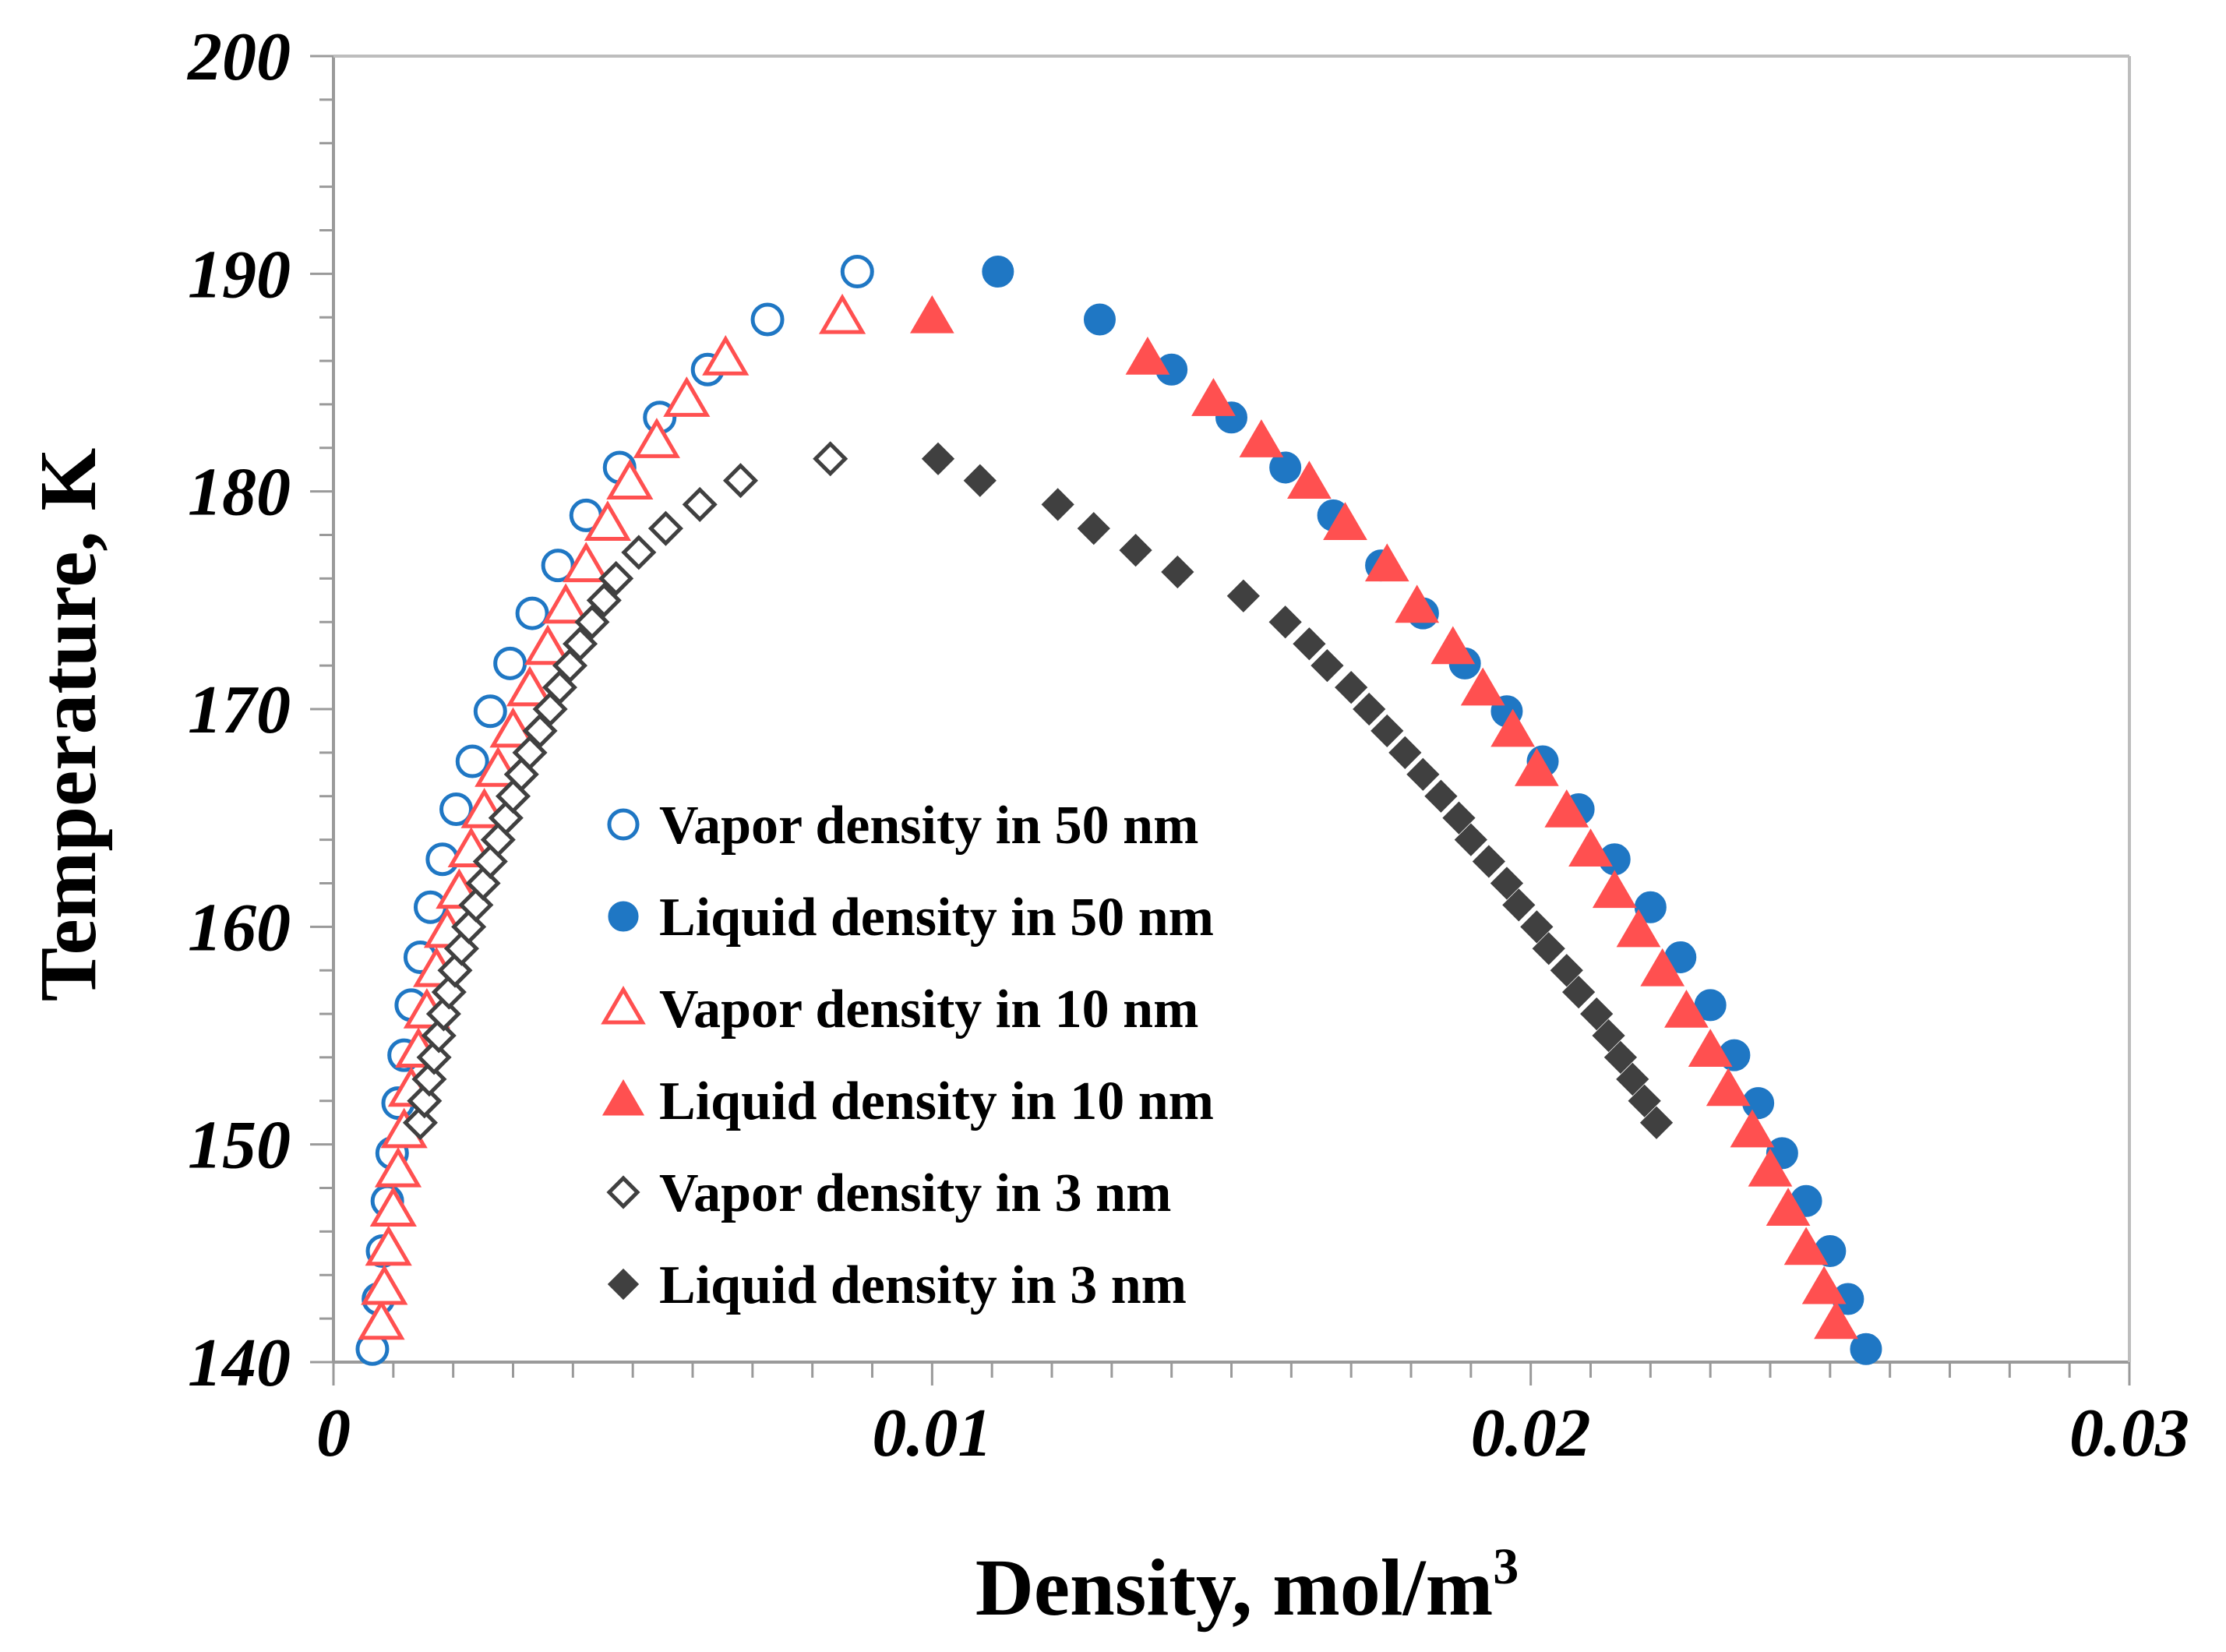  What do you see at coordinates (239, 928) in the screenshot?
I see `y-tick-label: 160` at bounding box center [239, 928].